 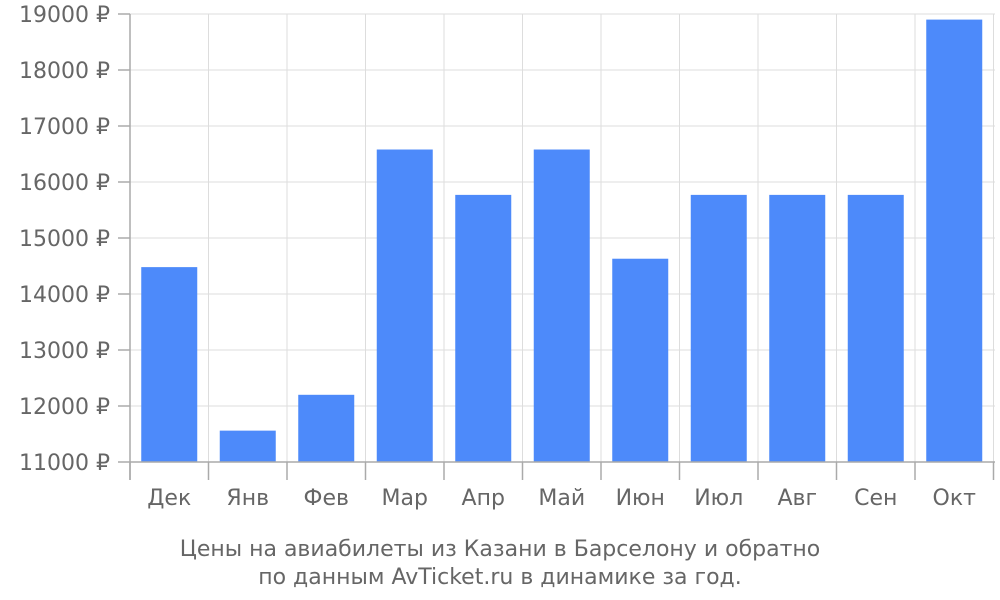 What do you see at coordinates (64, 183) in the screenshot?
I see `y-tick-label: 16000 ₽` at bounding box center [64, 183].